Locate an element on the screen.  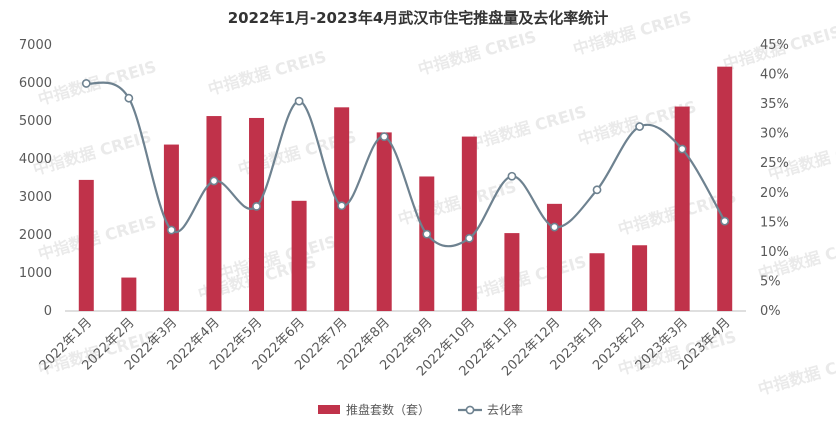
y-left-tick-label: 1000 is located at coordinates (35, 273).